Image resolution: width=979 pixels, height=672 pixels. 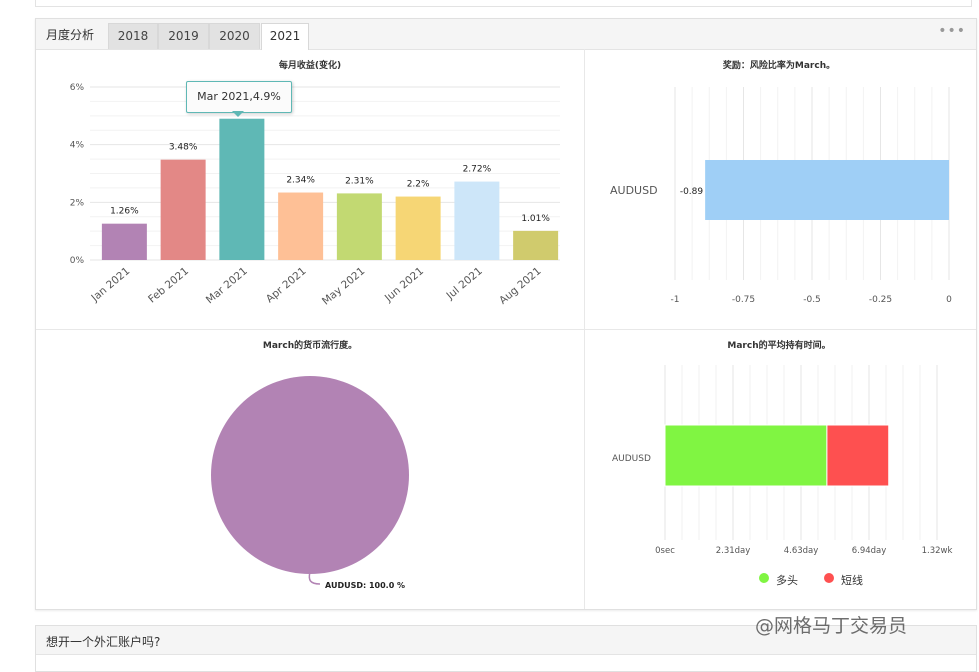 What do you see at coordinates (234, 36) in the screenshot?
I see `tab-2020: 2020` at bounding box center [234, 36].